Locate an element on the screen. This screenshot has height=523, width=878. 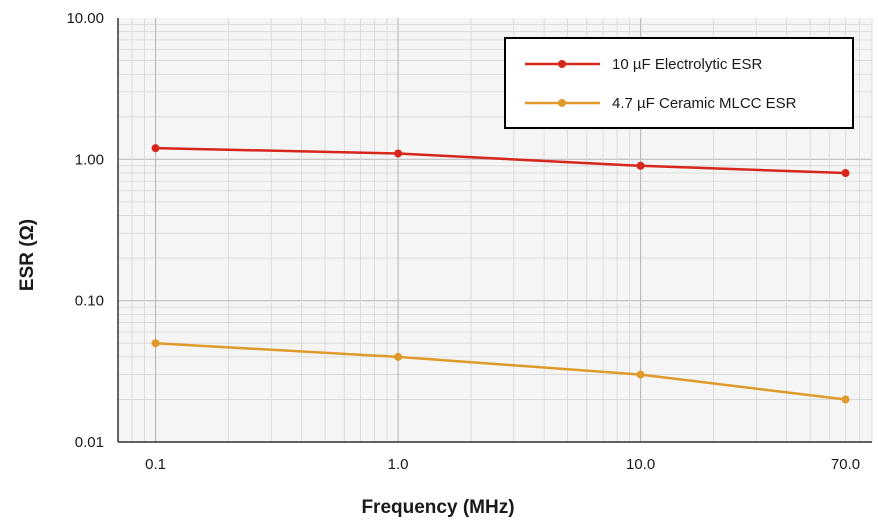
x-tick-label: 0.1 is located at coordinates (155, 464).